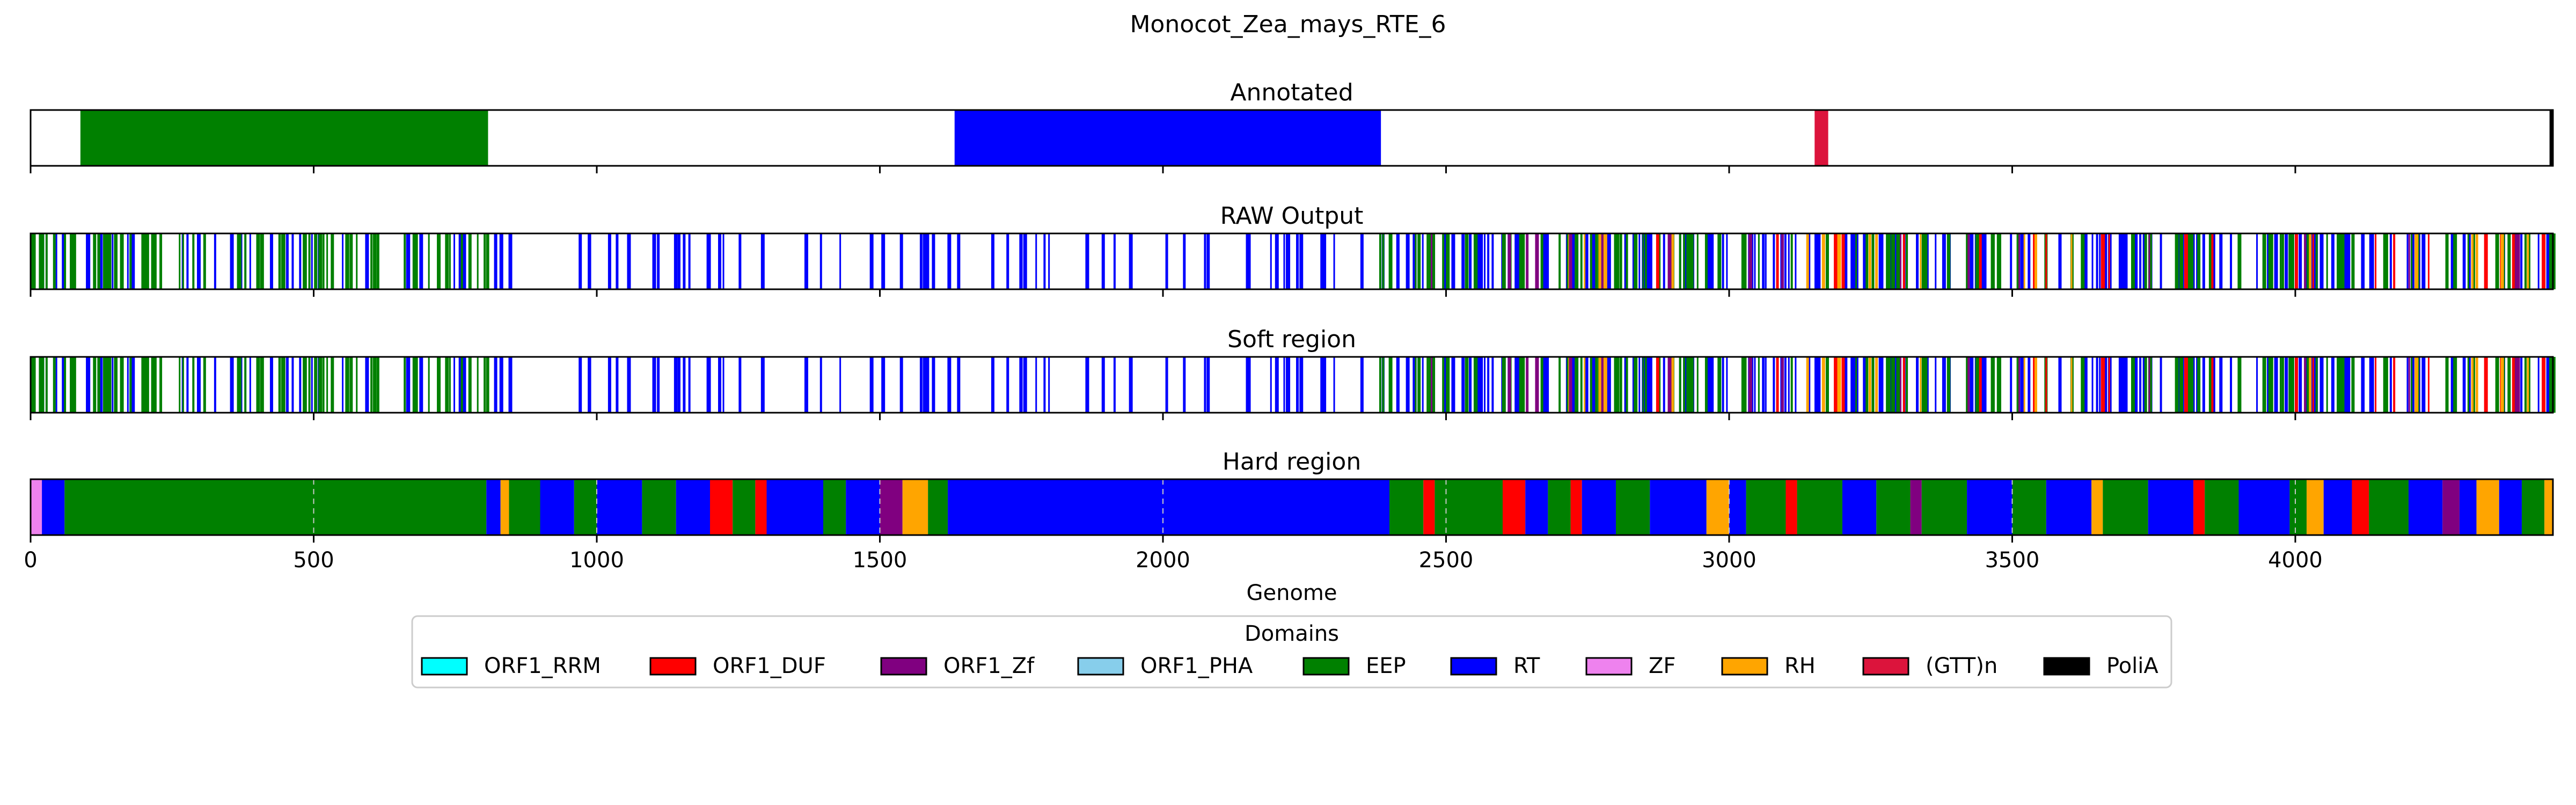 Image resolution: width=2576 pixels, height=805 pixels. I want to click on panel-marks, so click(1293, 261).